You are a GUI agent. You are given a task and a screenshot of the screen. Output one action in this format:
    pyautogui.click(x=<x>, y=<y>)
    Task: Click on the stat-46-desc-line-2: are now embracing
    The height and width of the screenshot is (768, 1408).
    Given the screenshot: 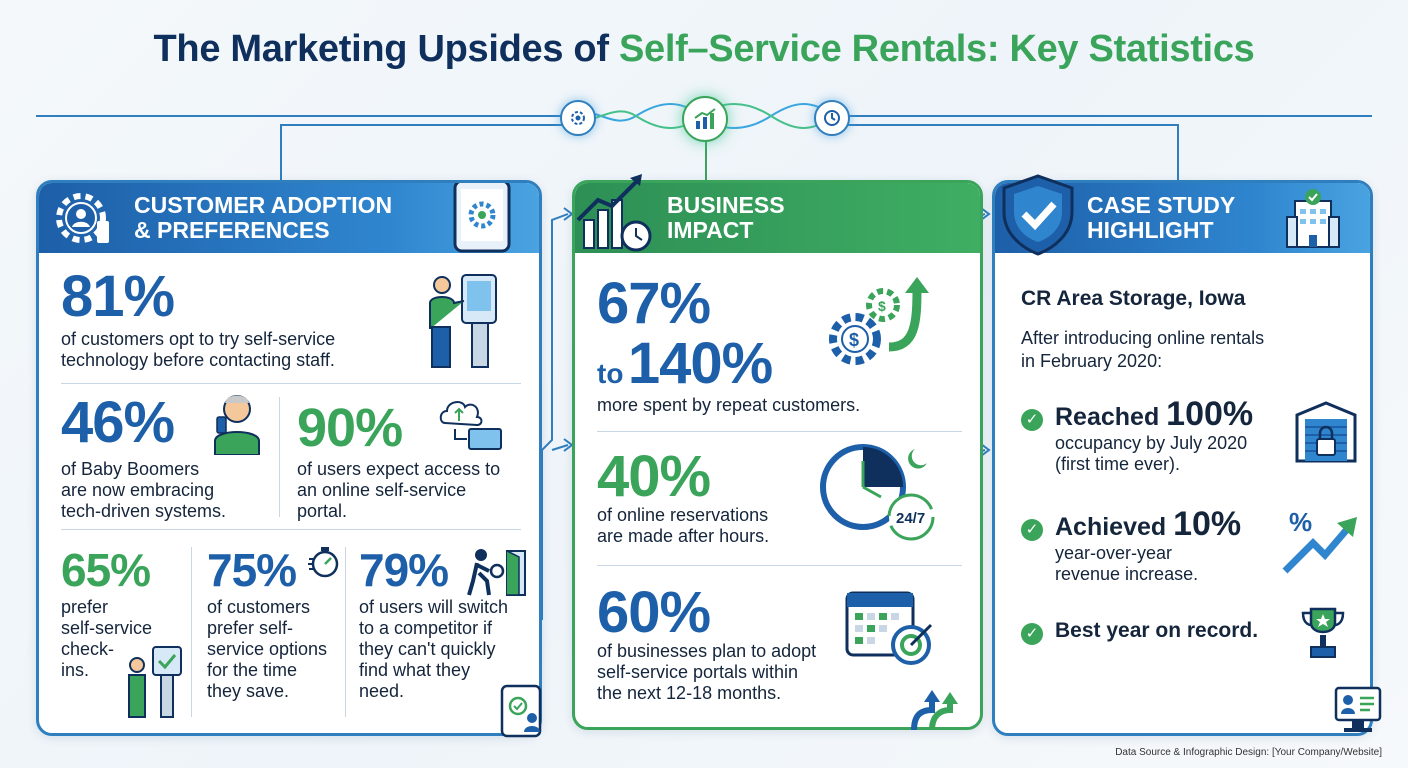 What is the action you would take?
    pyautogui.click(x=138, y=490)
    